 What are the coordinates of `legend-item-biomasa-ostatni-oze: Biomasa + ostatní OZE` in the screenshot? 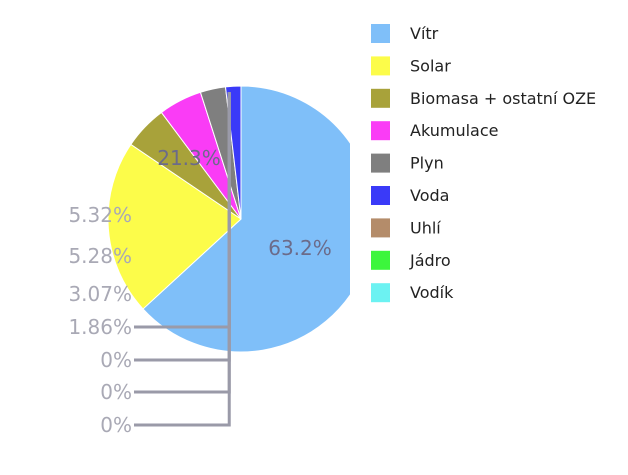 It's located at (483, 98).